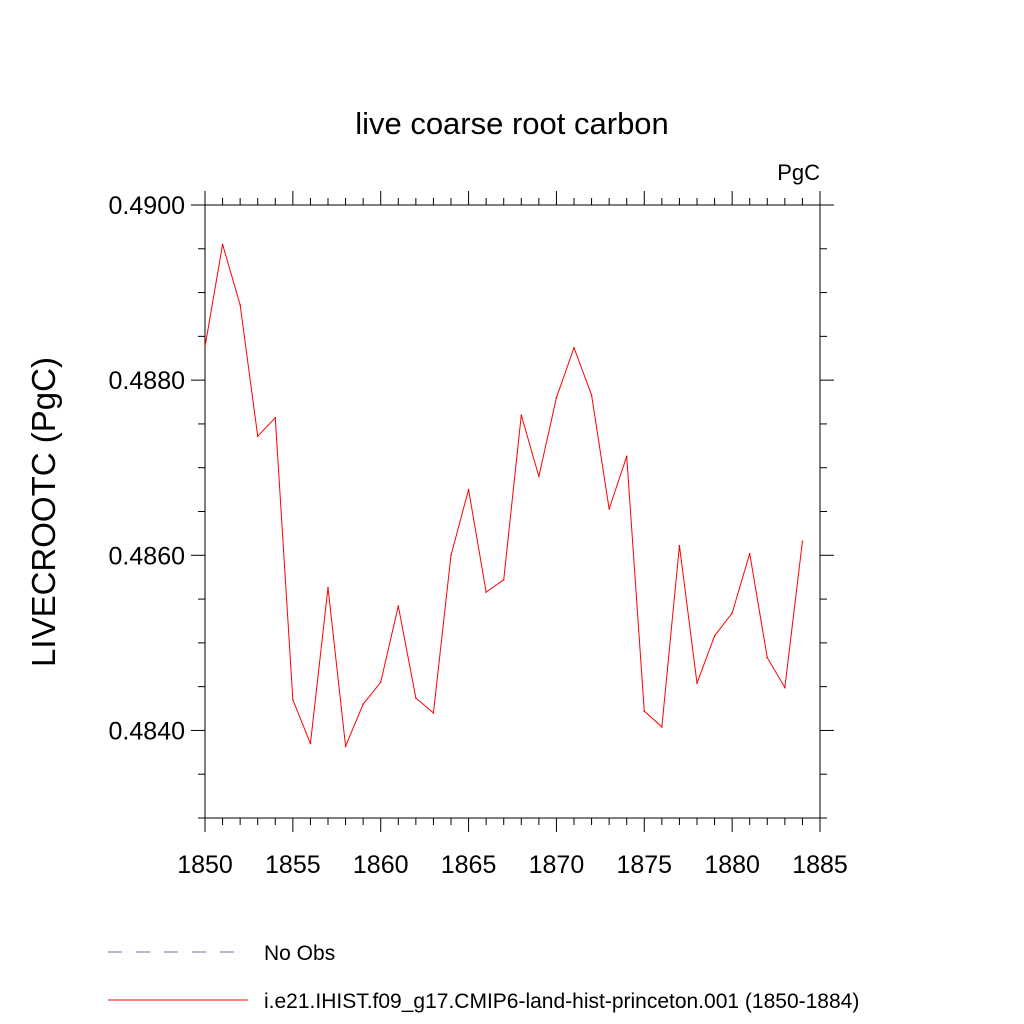  What do you see at coordinates (381, 865) in the screenshot?
I see `x-tick-label: 1860` at bounding box center [381, 865].